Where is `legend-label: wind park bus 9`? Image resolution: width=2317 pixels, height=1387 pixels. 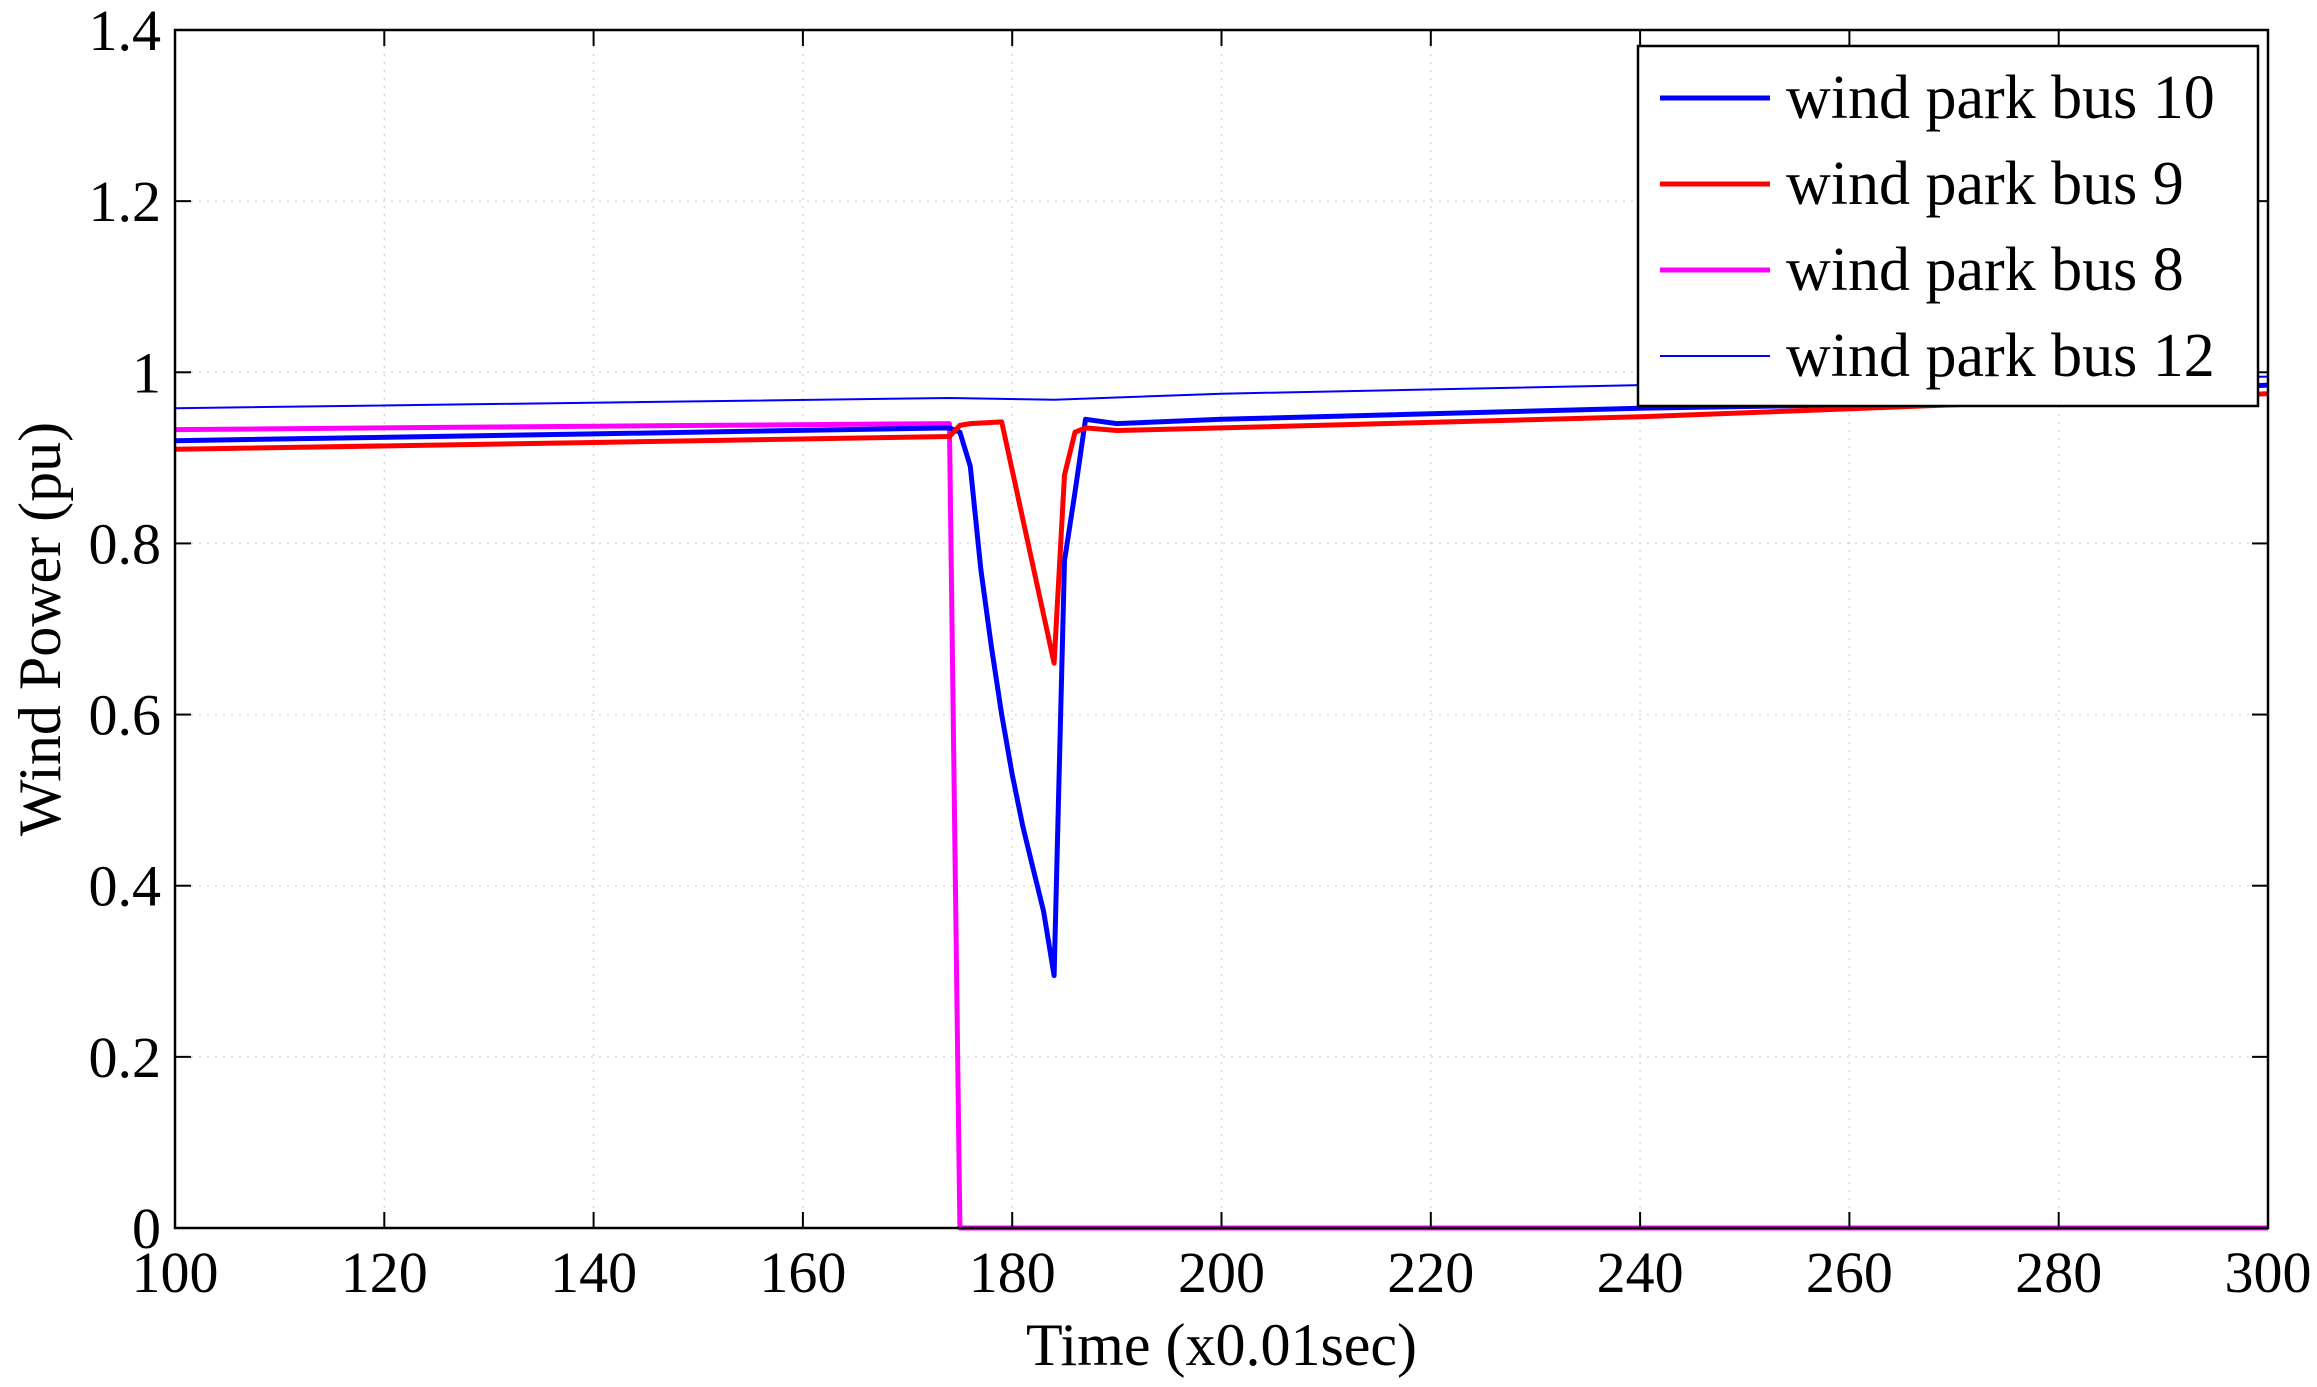
legend-label: wind park bus 9 is located at coordinates (1985, 184).